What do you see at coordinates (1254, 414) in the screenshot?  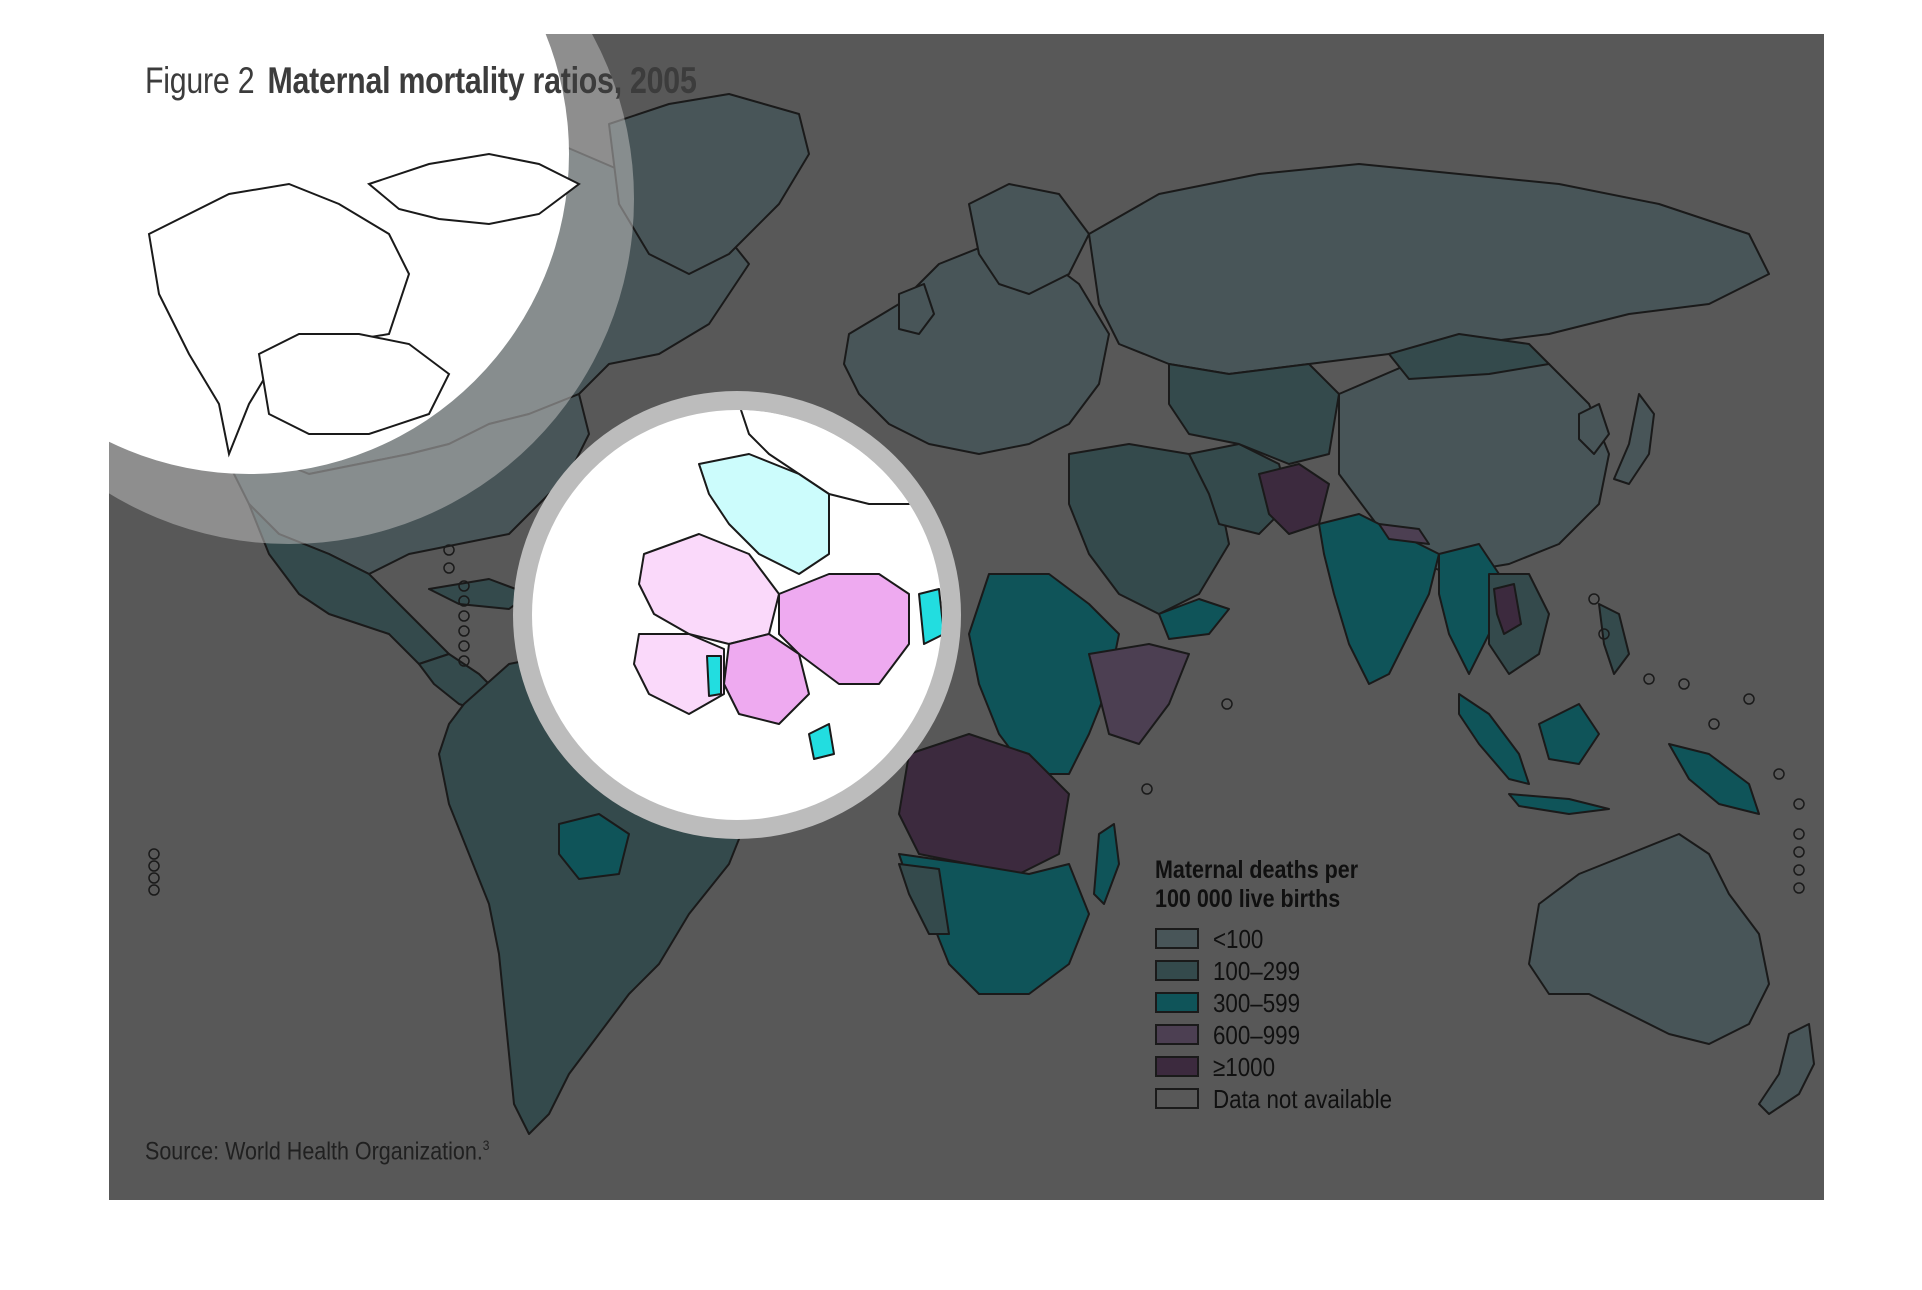 I see `region-central-asia` at bounding box center [1254, 414].